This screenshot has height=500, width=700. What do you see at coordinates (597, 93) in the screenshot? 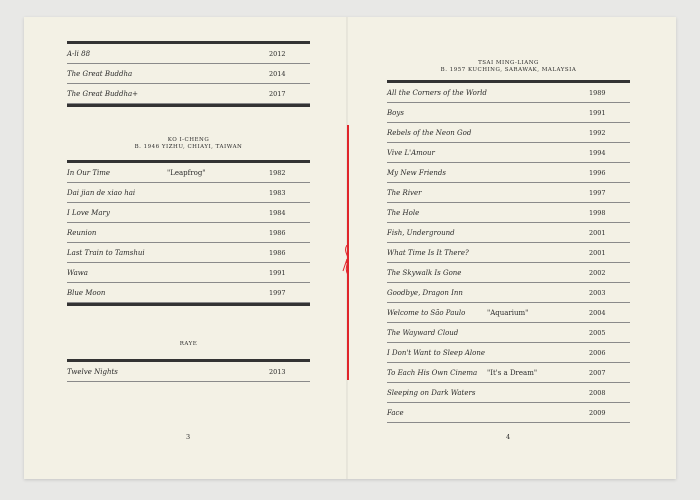
I see `film-year: 1989` at bounding box center [597, 93].